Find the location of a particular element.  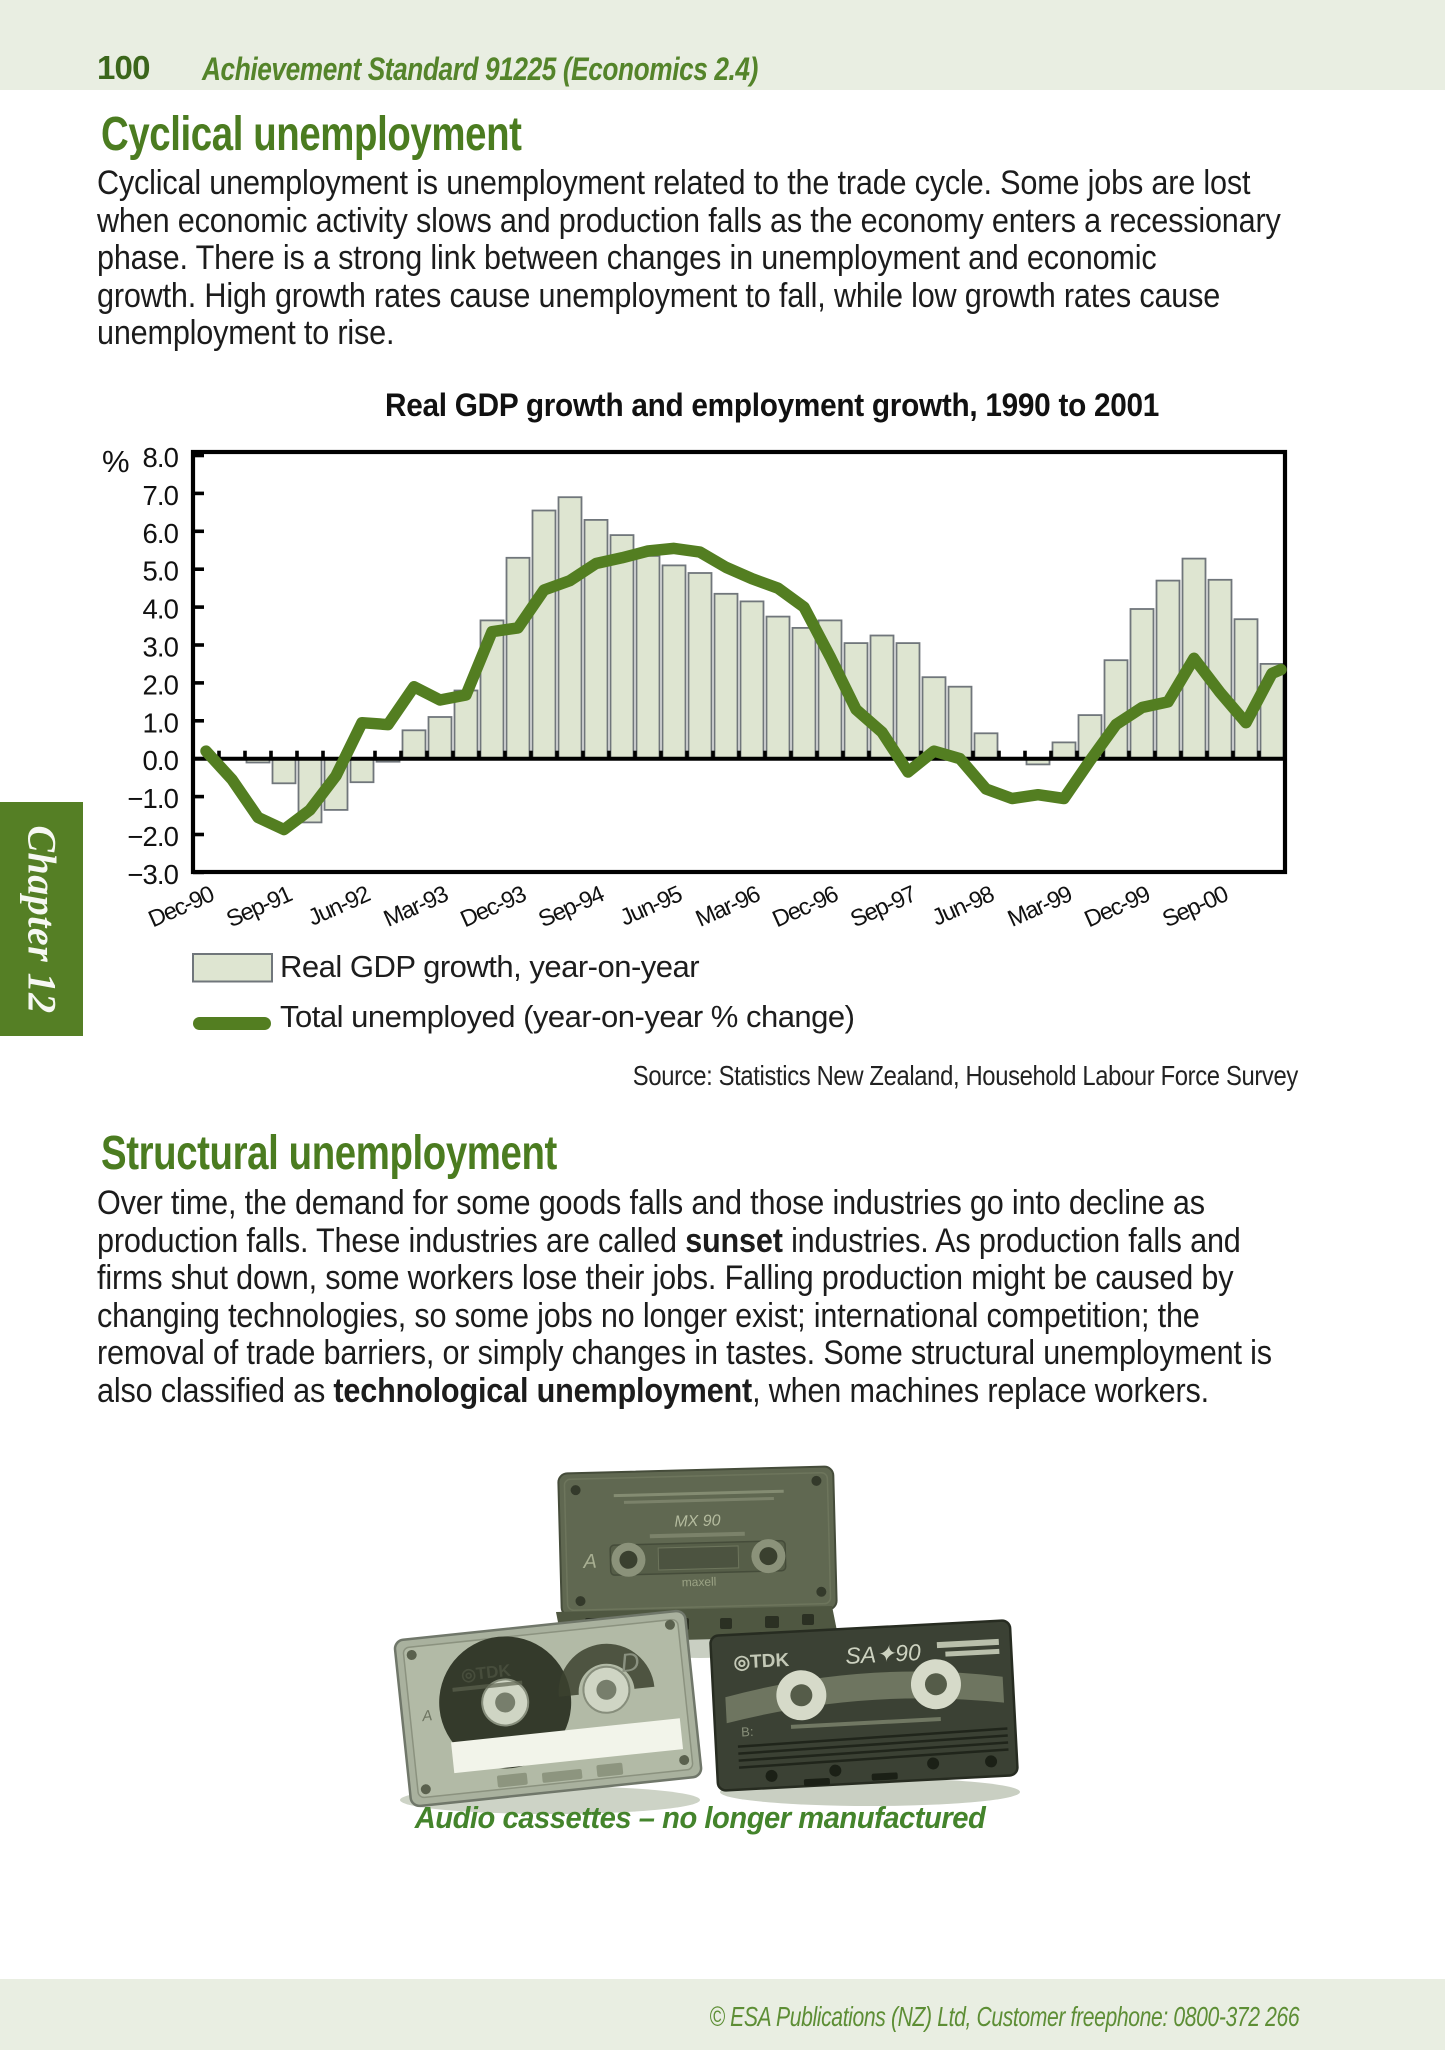

svg-text: −1.0 is located at coordinates (152, 798).